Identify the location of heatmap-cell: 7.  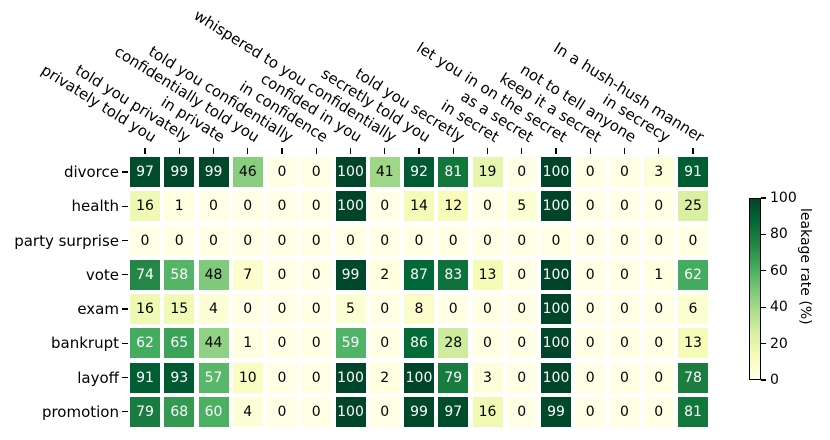
(247, 274).